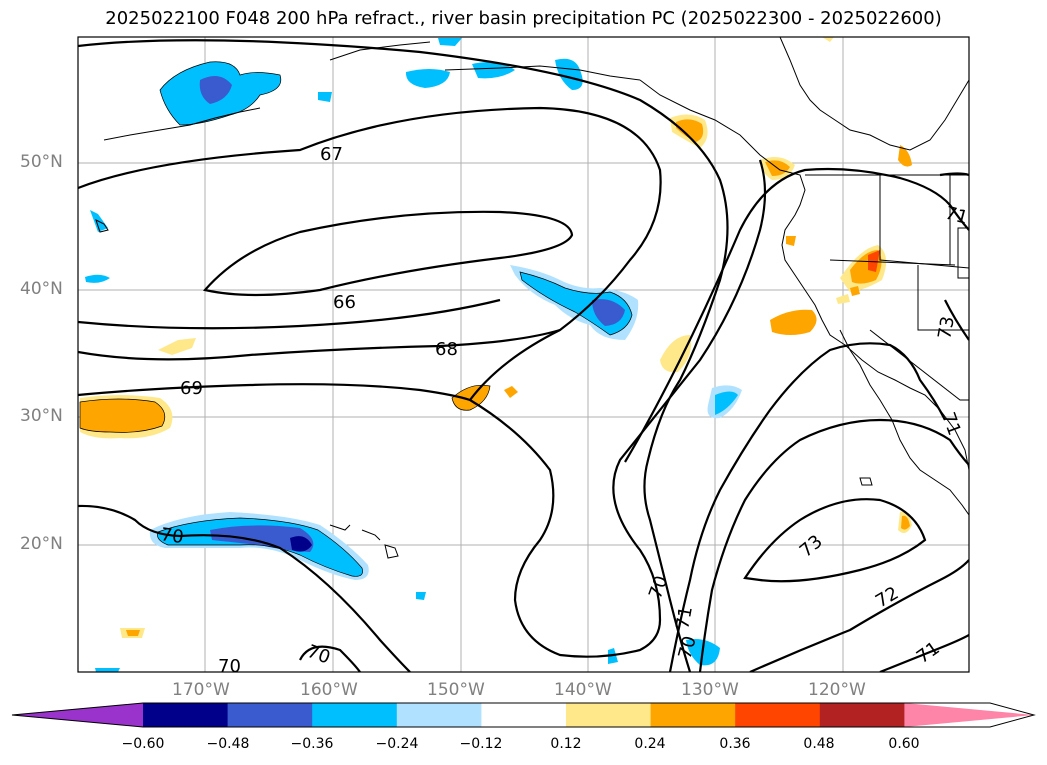  Describe the element at coordinates (969, 715) in the screenshot. I see `colorbar-extend-high` at that location.